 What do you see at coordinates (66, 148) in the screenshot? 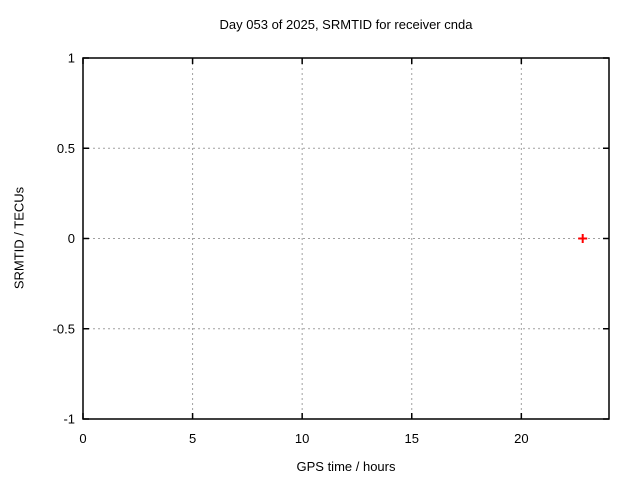
I see `y-tick-label: 0.5` at bounding box center [66, 148].